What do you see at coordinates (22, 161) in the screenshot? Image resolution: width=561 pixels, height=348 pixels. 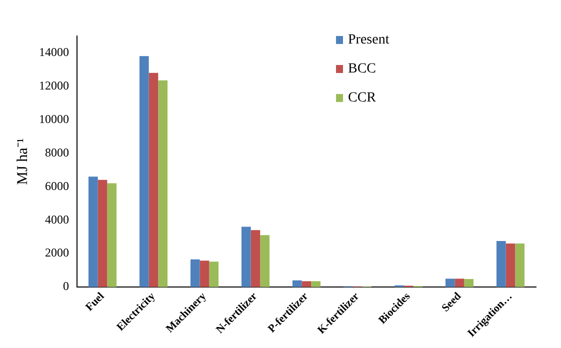 I see `y-axis-title: MJ ha⁻¹` at bounding box center [22, 161].